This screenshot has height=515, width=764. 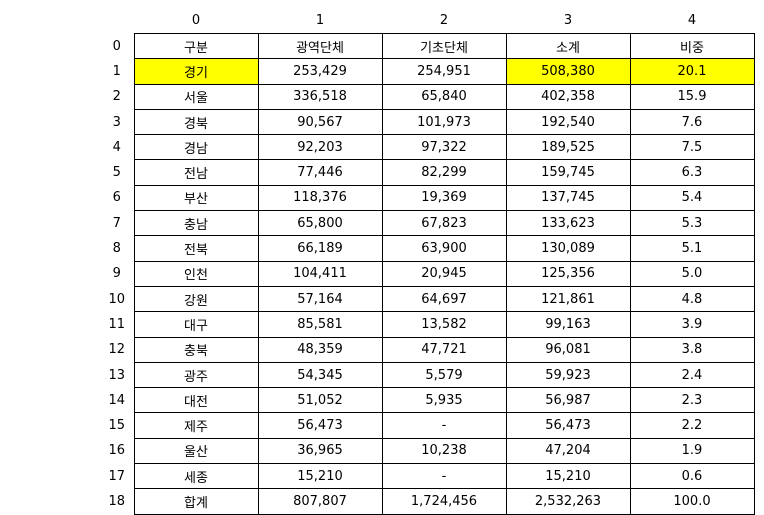 What do you see at coordinates (444, 273) in the screenshot?
I see `table-cell: 20,945` at bounding box center [444, 273].